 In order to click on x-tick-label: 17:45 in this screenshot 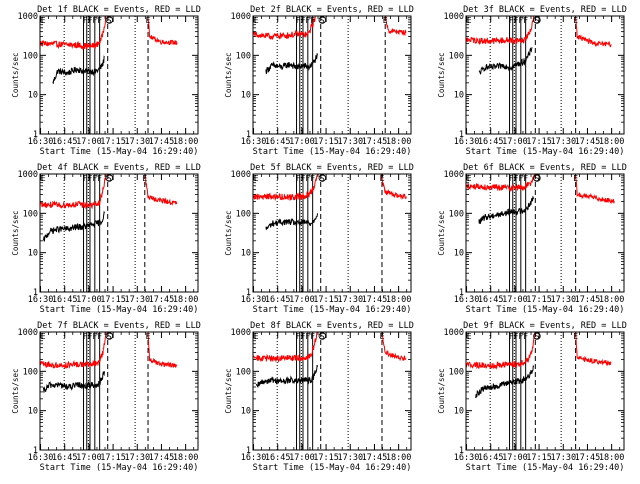, I will do `click(375, 300)`.